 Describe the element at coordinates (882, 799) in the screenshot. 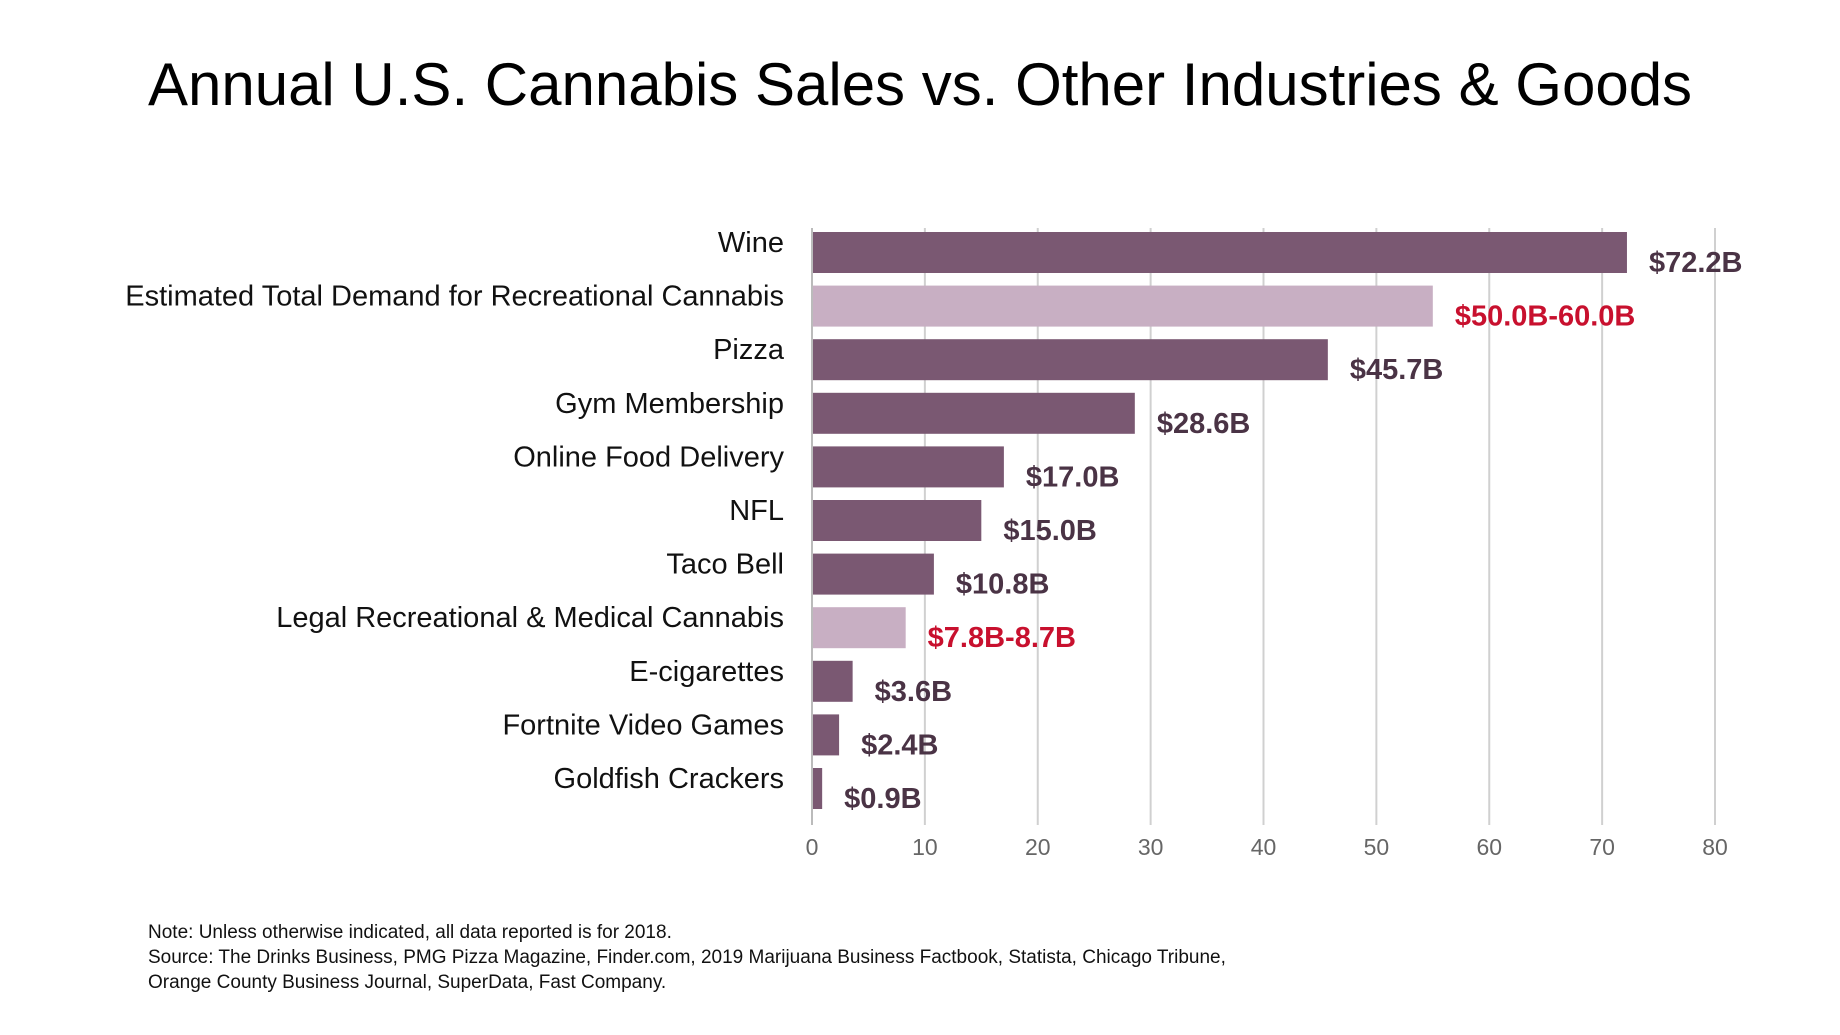

I see `data-label: $0.9B` at that location.